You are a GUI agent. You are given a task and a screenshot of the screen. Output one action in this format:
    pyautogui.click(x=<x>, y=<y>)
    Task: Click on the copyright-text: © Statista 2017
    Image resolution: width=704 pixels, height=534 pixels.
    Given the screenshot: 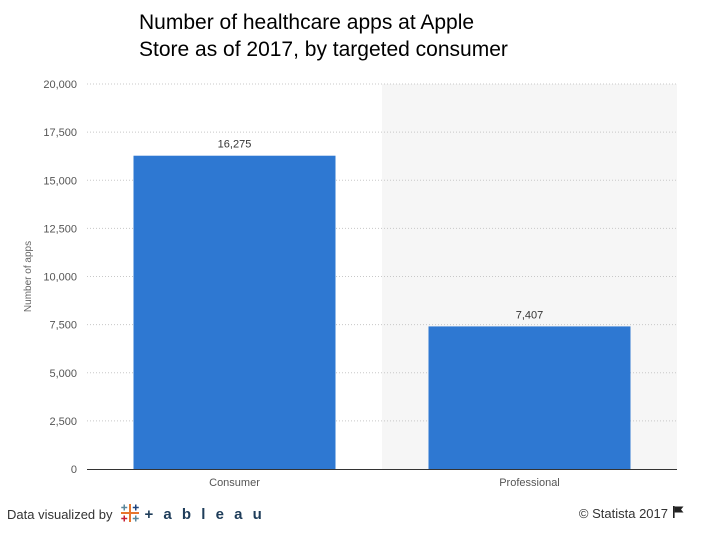 What is the action you would take?
    pyautogui.click(x=623, y=513)
    